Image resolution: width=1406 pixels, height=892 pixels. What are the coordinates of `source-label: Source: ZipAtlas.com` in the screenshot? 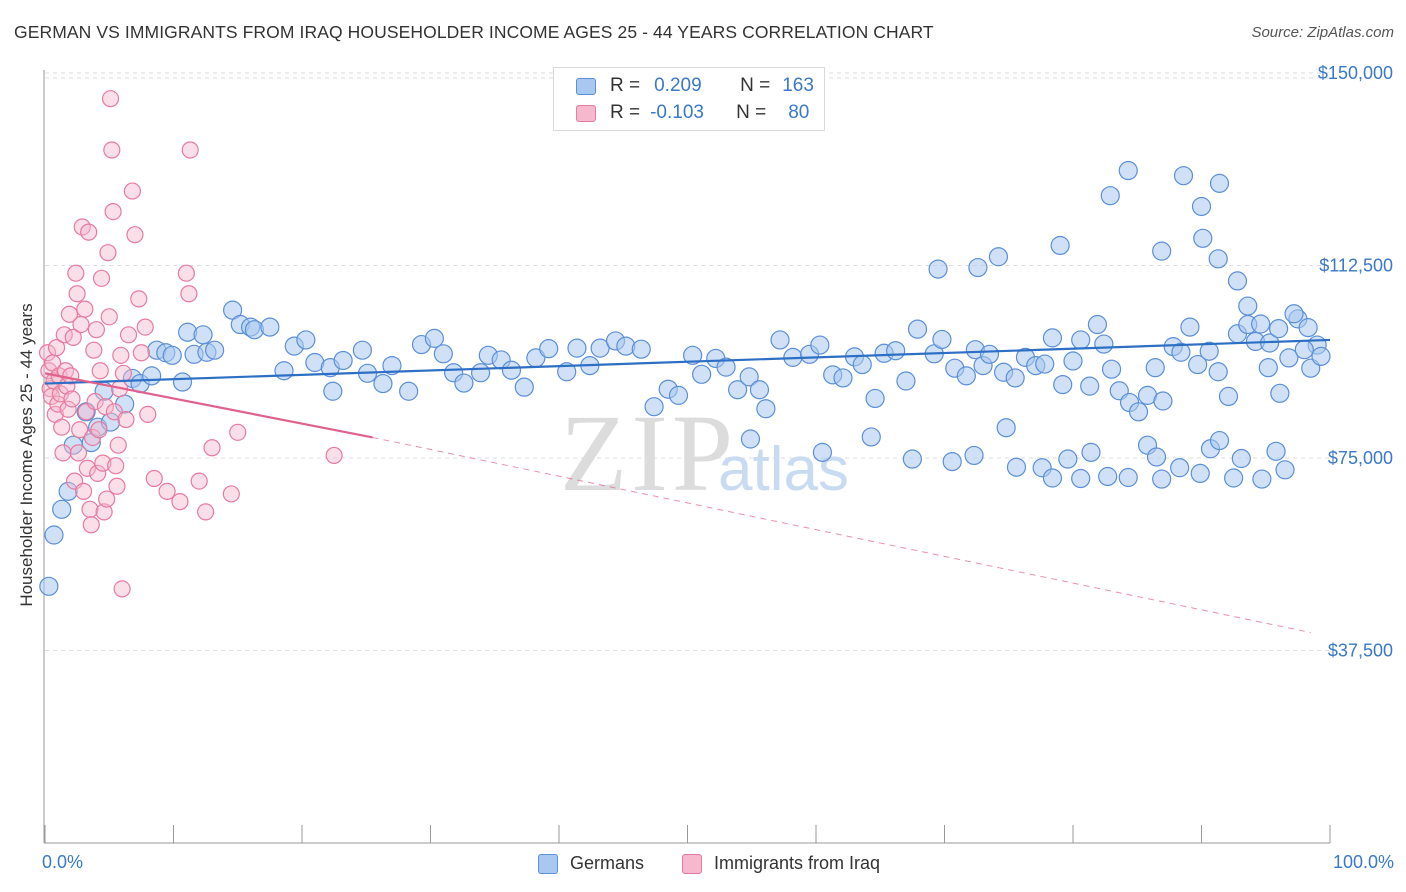 It's located at (1322, 32).